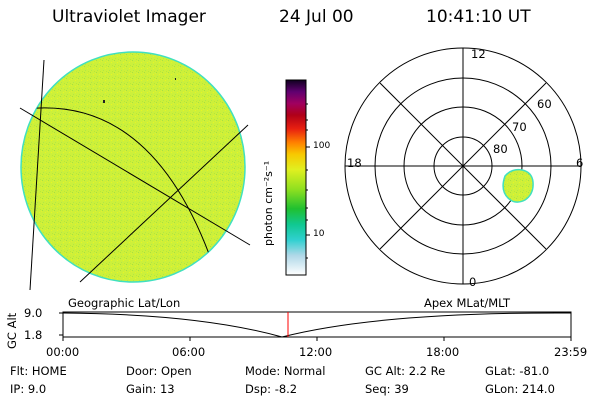 The width and height of the screenshot is (600, 400). Describe the element at coordinates (378, 389) in the screenshot. I see `status-seq-label: Seq:` at that location.